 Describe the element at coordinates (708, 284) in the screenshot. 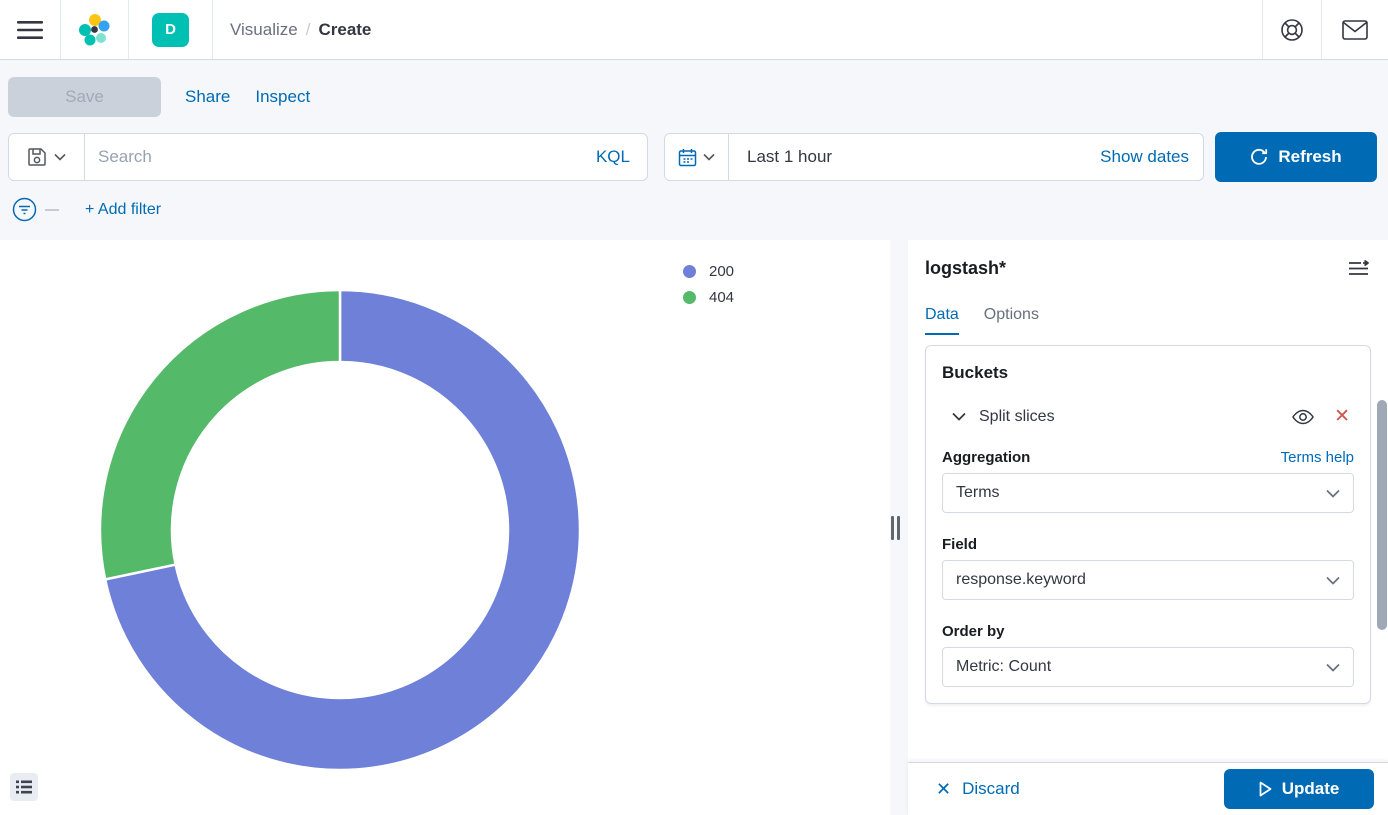

I see `chart-legend: 200 404` at that location.